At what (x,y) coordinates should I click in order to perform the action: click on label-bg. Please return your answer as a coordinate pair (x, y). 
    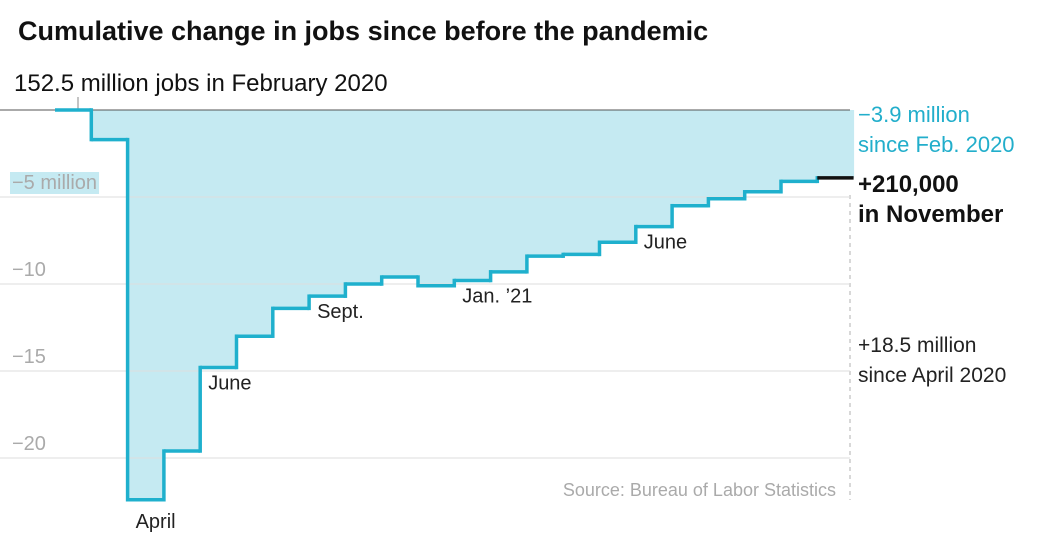
    Looking at the image, I should click on (55, 183).